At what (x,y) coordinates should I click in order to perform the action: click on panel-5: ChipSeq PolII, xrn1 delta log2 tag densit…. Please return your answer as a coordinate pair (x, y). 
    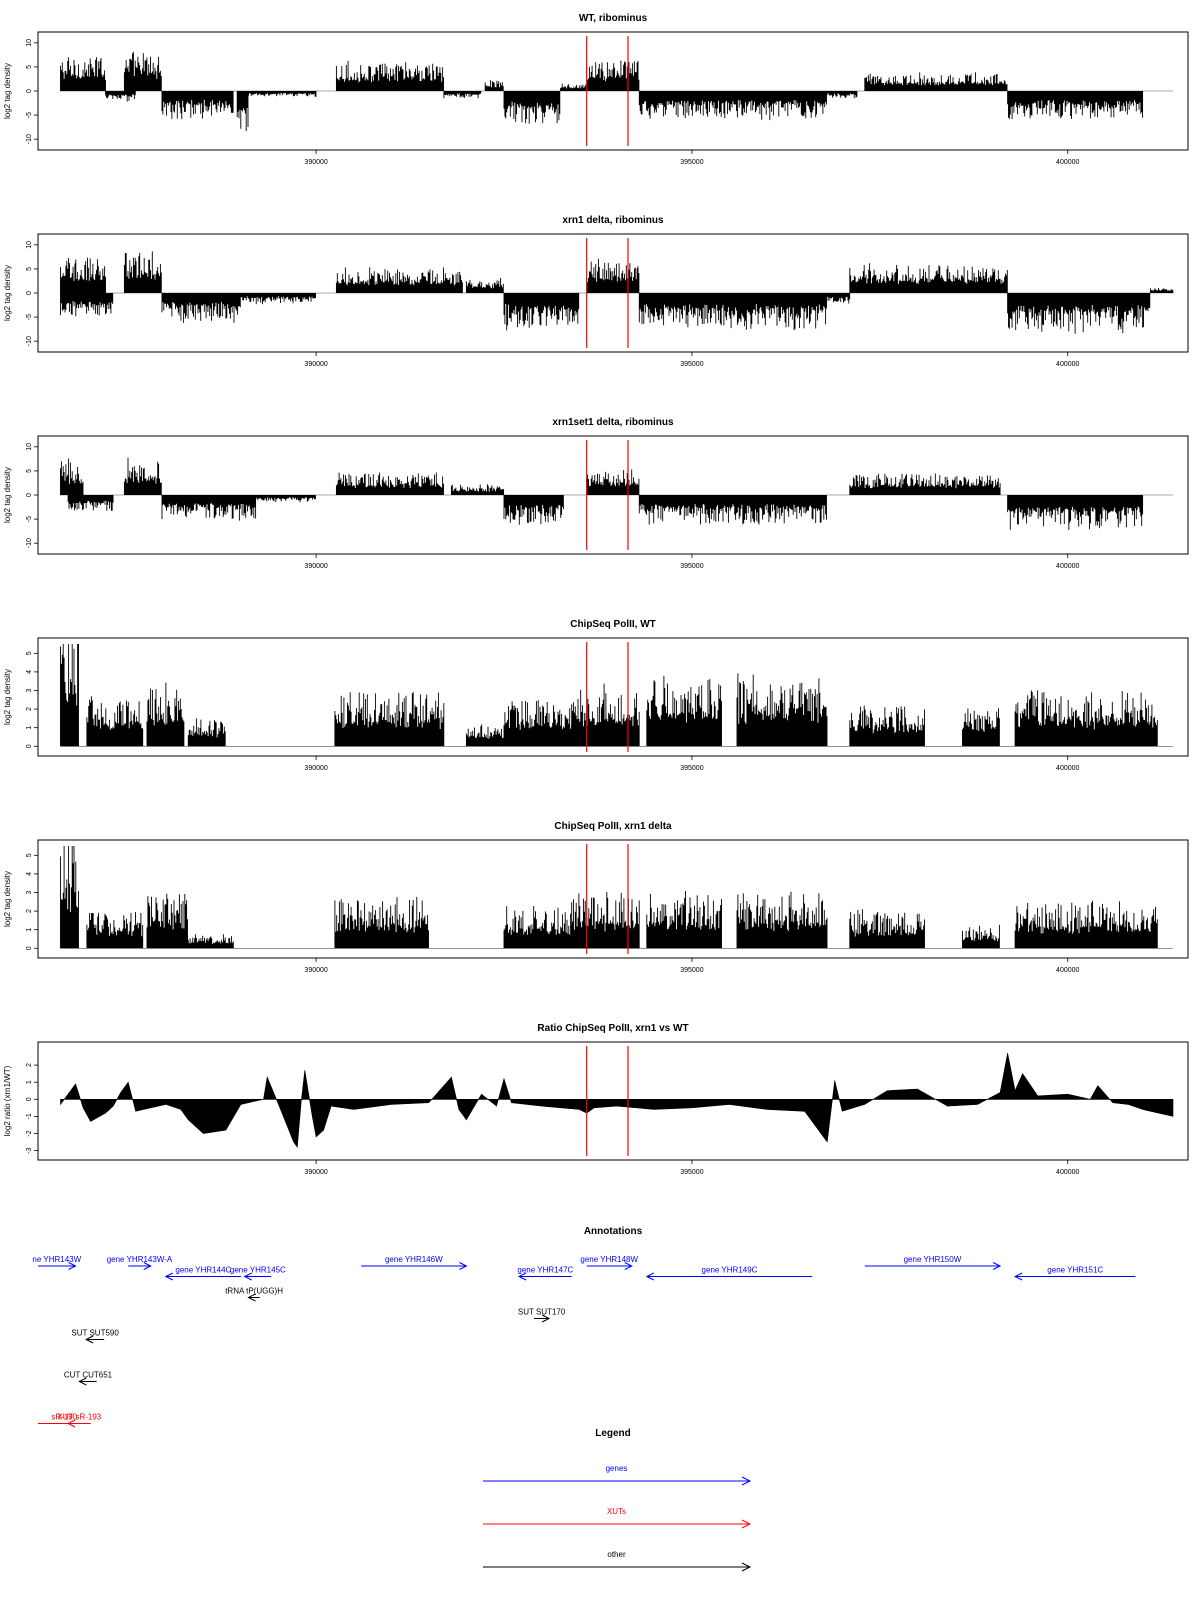
    Looking at the image, I should click on (596, 897).